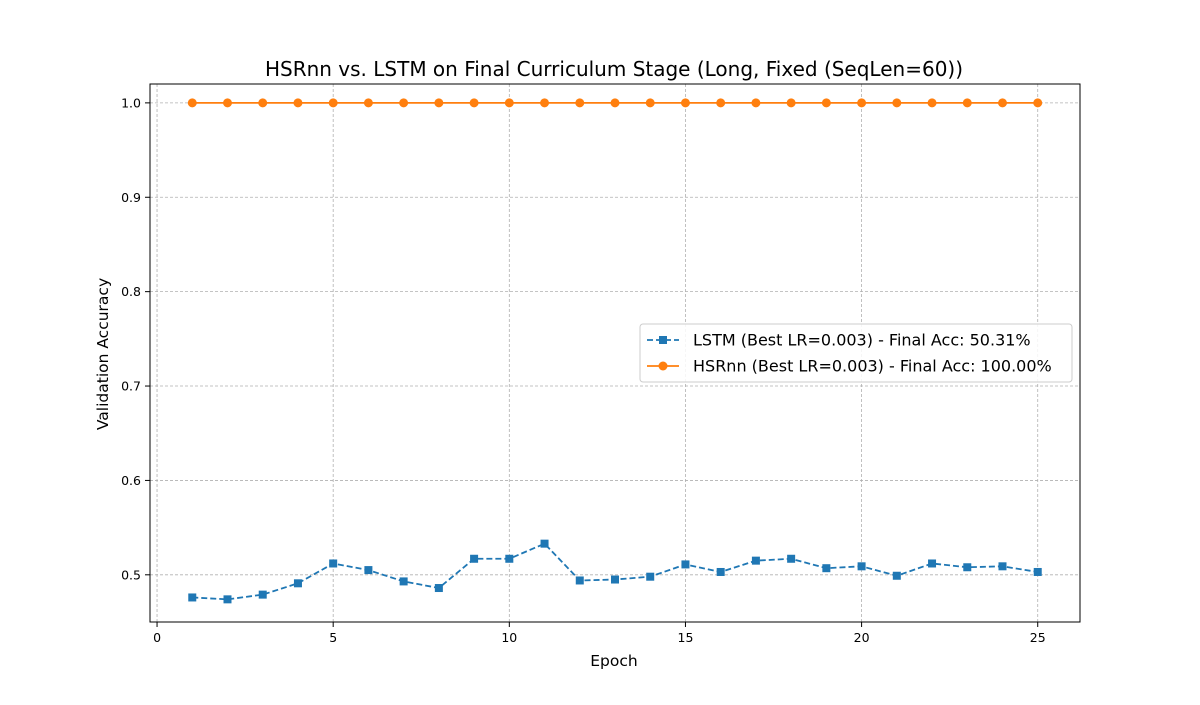  I want to click on y-tick-label: 0.8, so click(131, 291).